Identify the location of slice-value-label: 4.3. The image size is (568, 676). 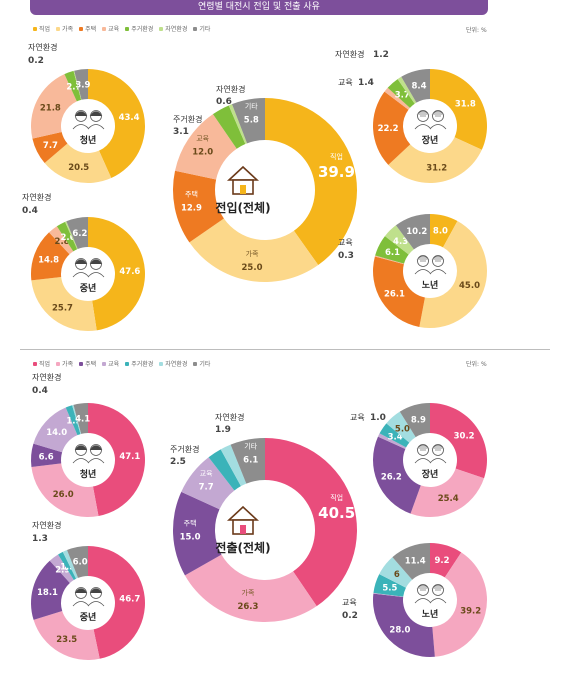
(400, 242).